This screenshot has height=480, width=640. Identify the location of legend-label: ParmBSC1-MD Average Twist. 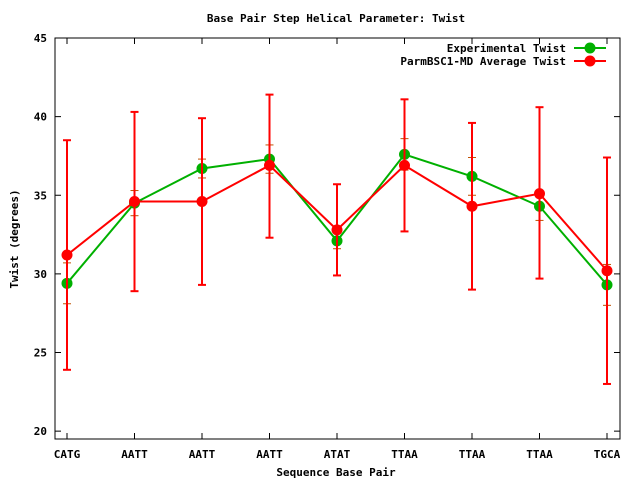
(483, 61).